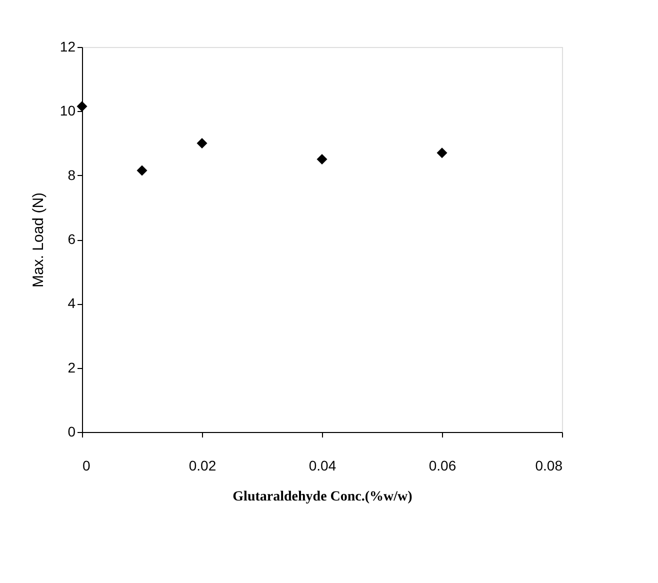  I want to click on y-tick-label: 12, so click(68, 46).